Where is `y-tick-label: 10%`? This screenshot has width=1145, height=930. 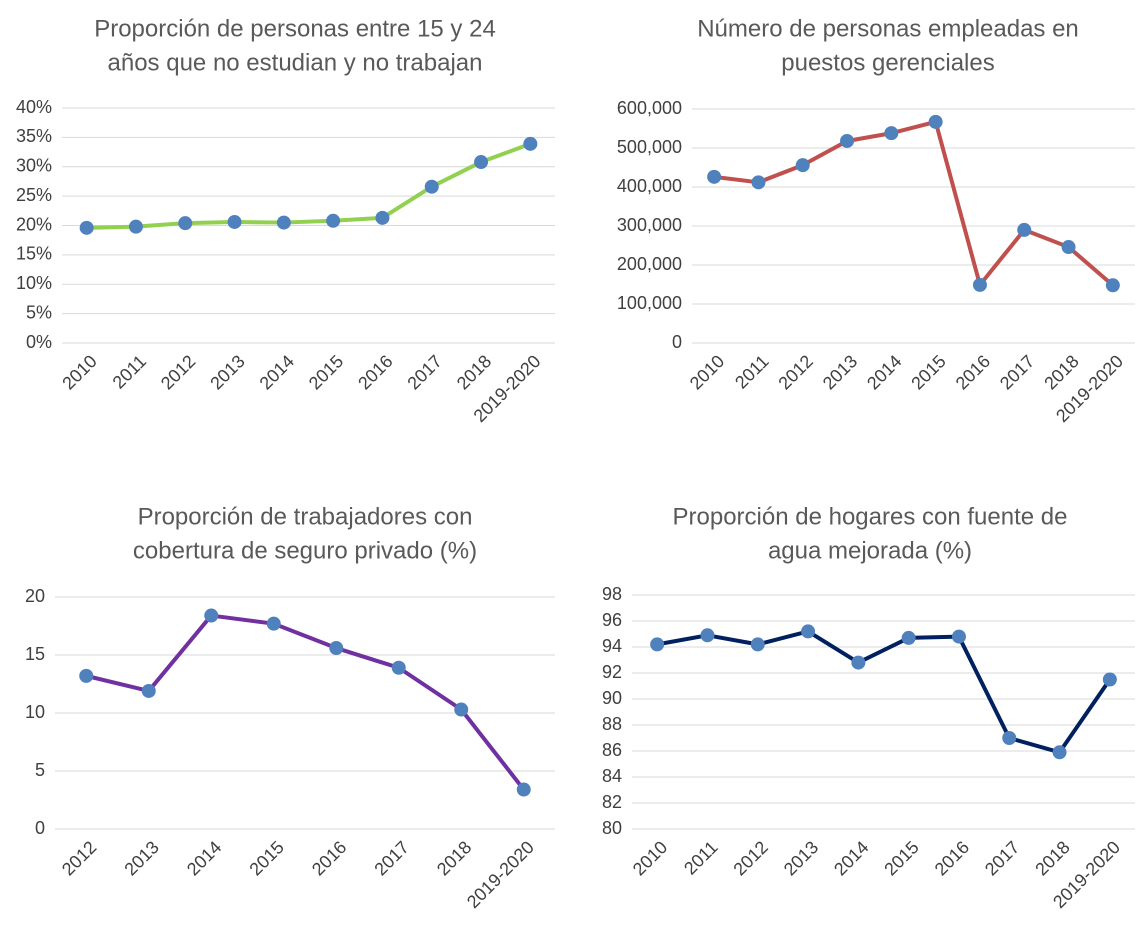
y-tick-label: 10% is located at coordinates (34, 283).